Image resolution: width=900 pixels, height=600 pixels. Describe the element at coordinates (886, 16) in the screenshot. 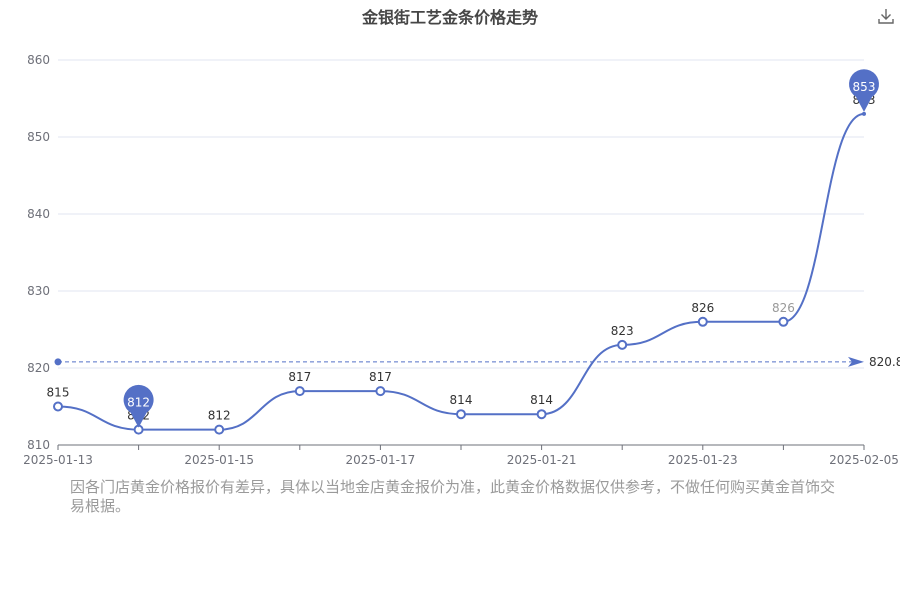

I see `download-icon` at that location.